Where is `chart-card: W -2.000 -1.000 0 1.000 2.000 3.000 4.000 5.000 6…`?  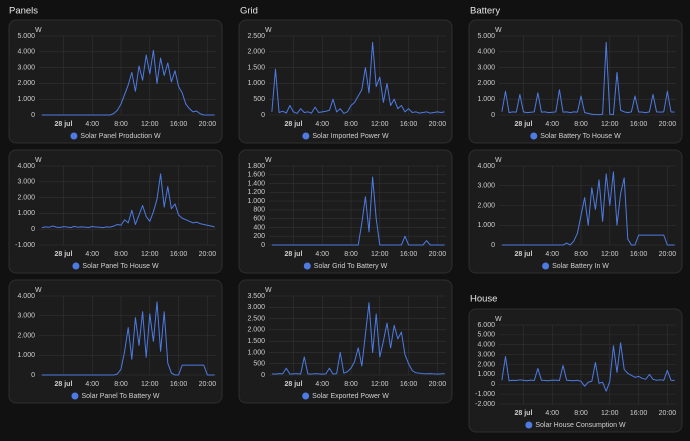
chart-card: W -2.000 -1.000 0 1.000 2.000 3.000 4.000 5.000 6… is located at coordinates (575, 370).